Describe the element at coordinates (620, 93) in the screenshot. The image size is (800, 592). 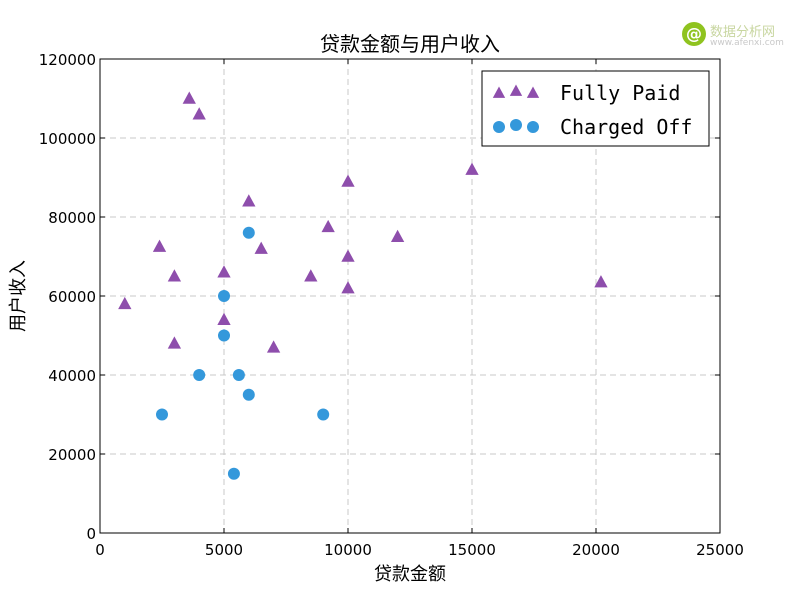
I see `legend-entry-label: Fully Paid` at that location.